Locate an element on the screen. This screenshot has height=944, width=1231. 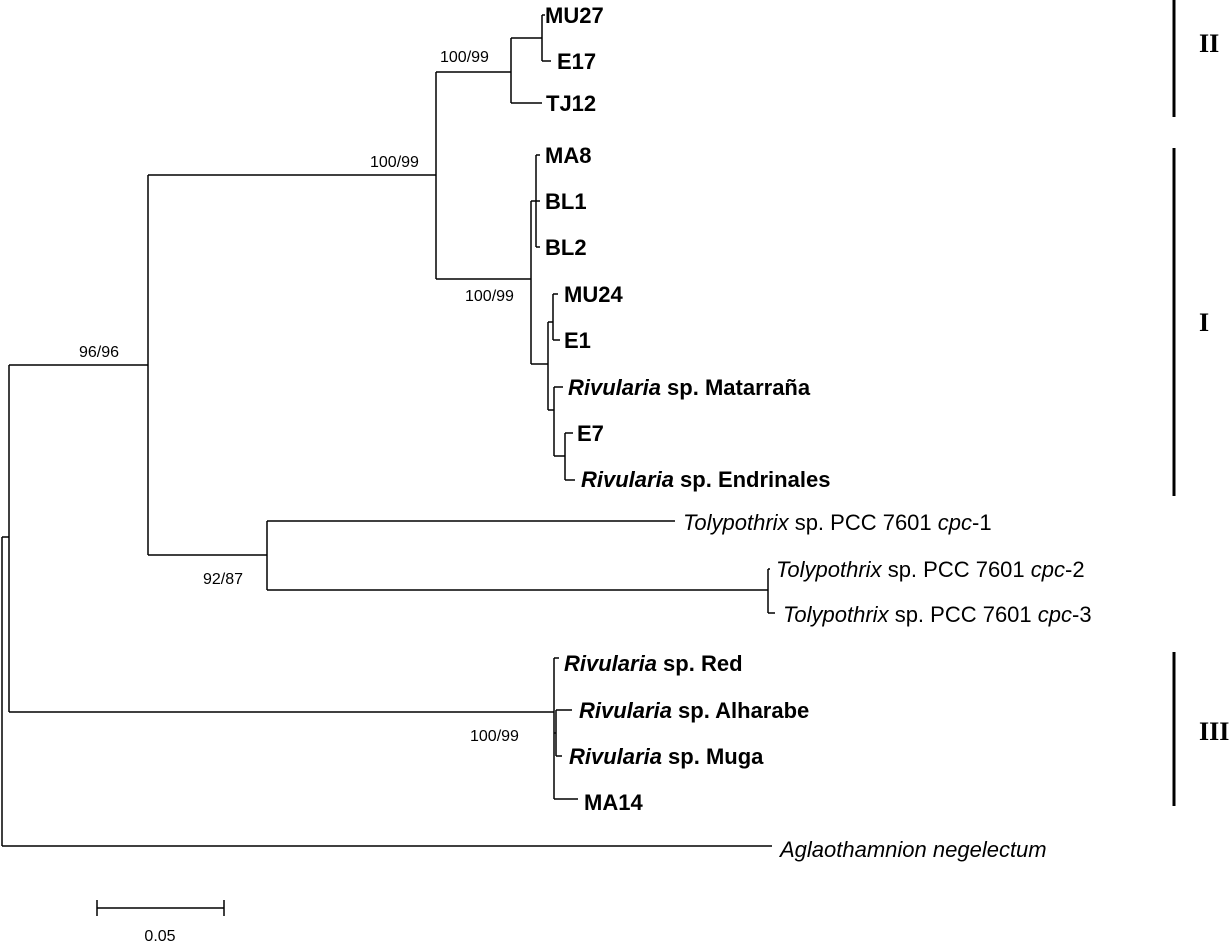
tip-label-rivularia-alharabe: Rivularia sp. Alharabe is located at coordinates (694, 710).